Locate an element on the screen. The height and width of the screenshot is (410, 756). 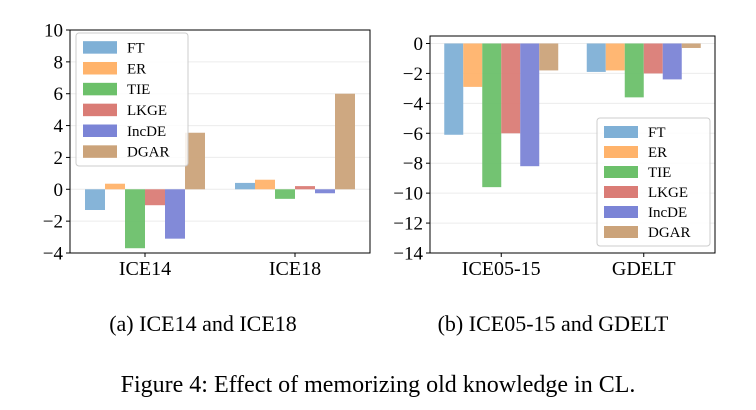
y-tick-label: −10 is located at coordinates (408, 194).